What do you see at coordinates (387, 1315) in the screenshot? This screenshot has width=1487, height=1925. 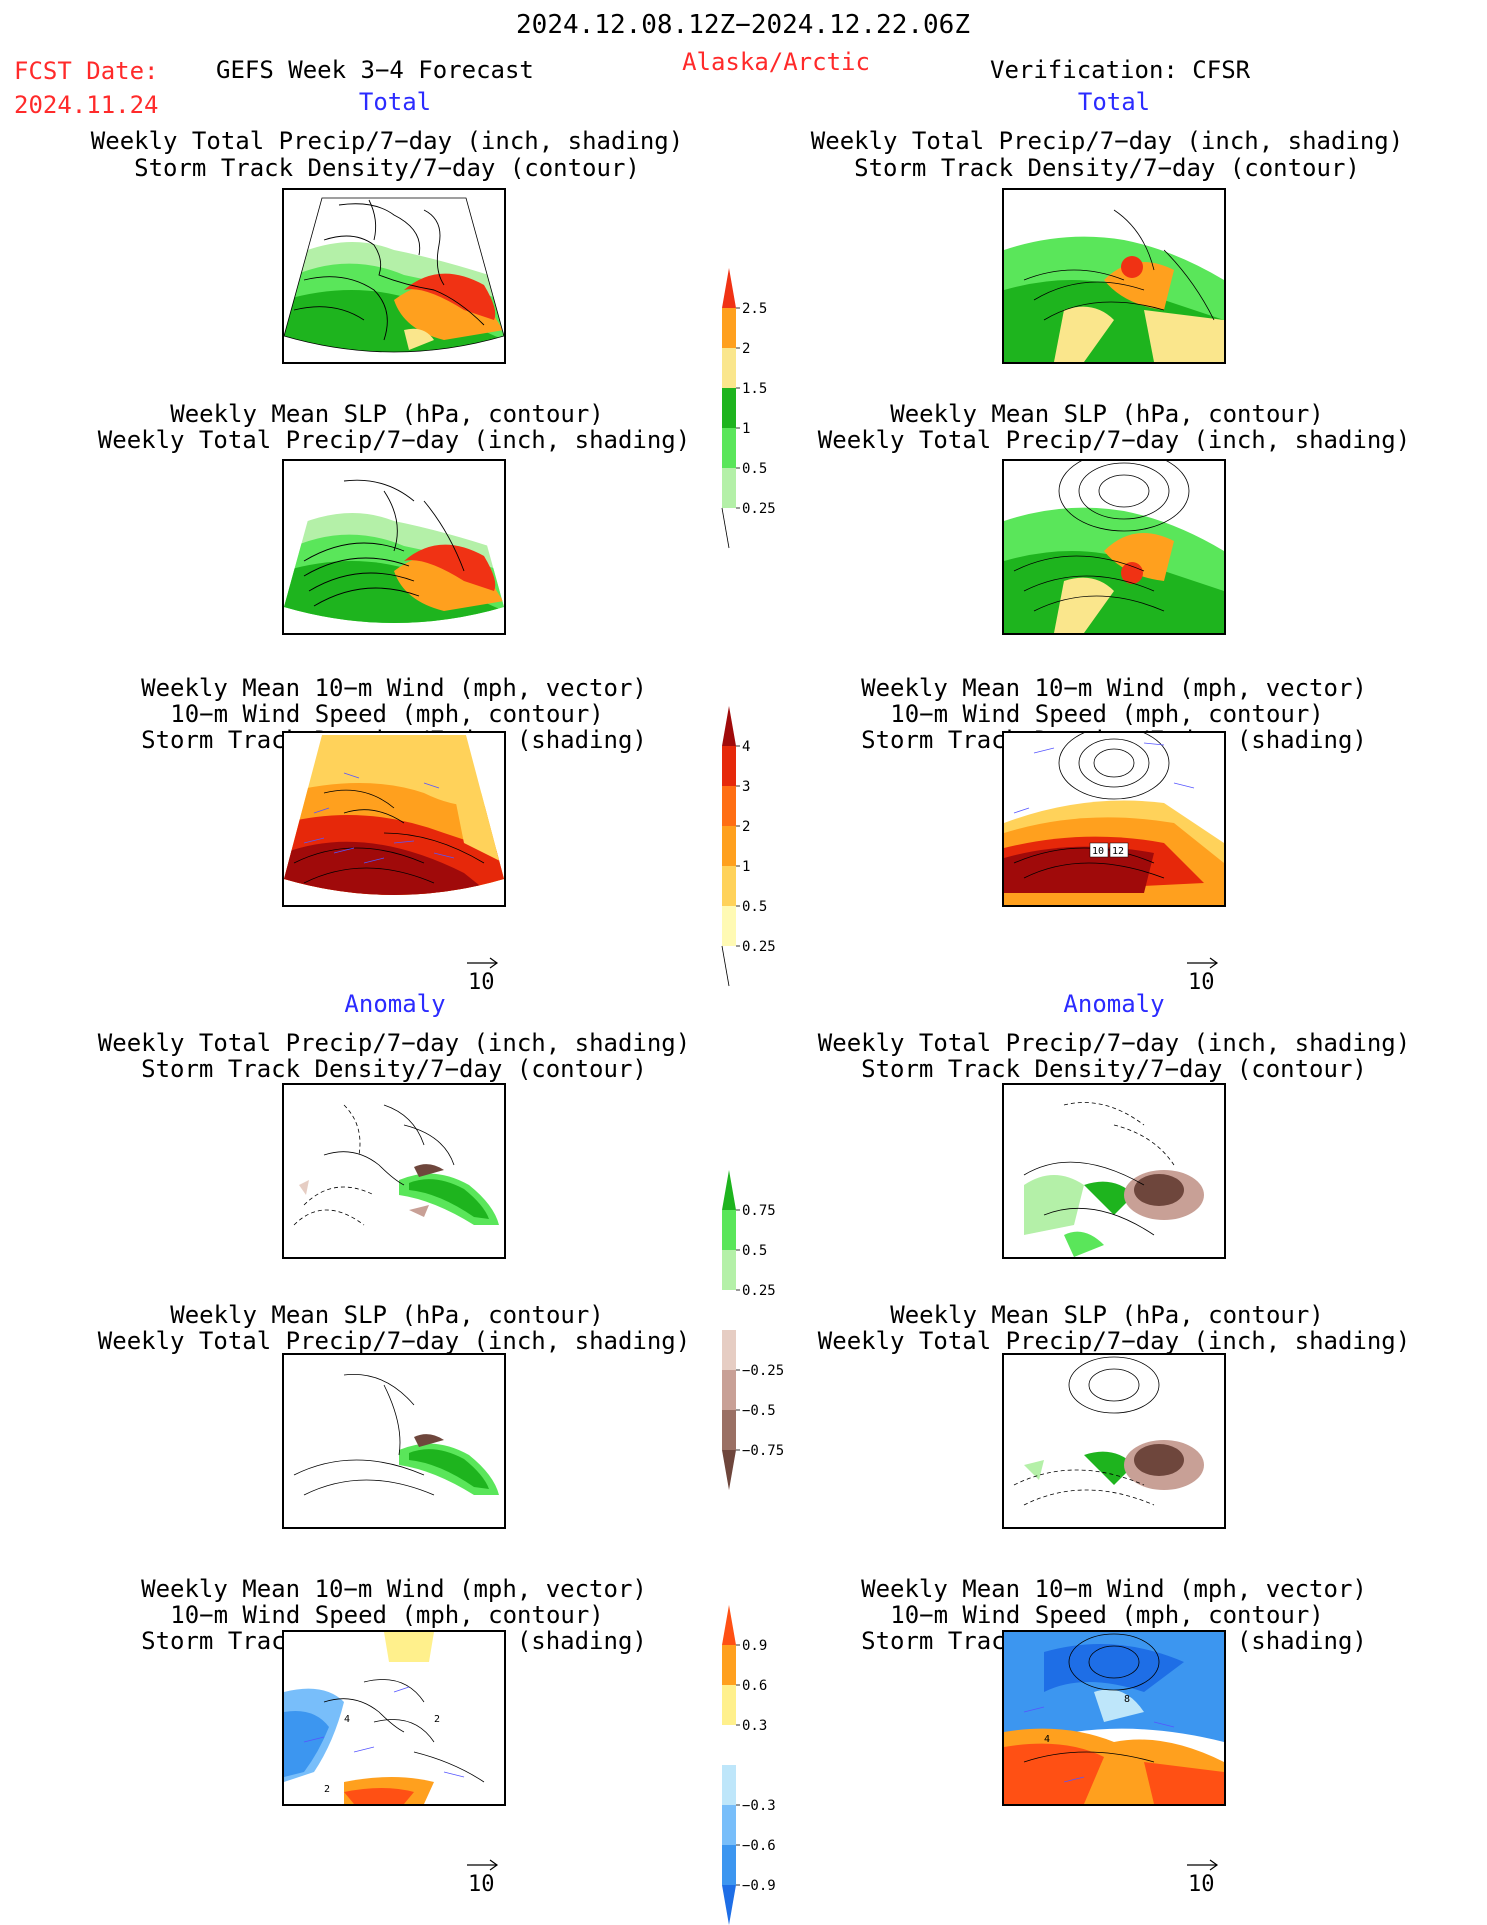 I see `panel-title-l5a: Weekly Mean SLP (hPa, contour)` at bounding box center [387, 1315].